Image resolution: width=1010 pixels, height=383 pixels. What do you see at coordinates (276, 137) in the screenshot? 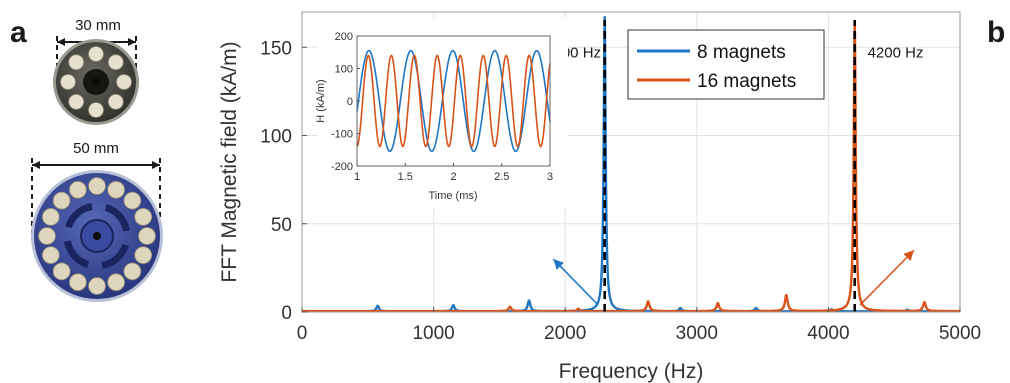
I see `y-tick-label: 100` at bounding box center [276, 137].